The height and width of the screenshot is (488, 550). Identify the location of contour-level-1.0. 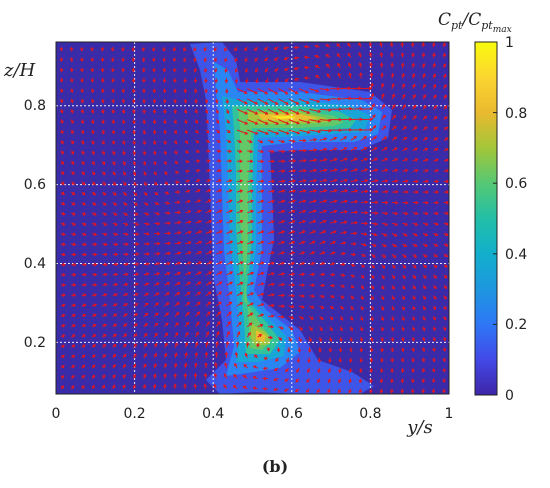
(283, 117).